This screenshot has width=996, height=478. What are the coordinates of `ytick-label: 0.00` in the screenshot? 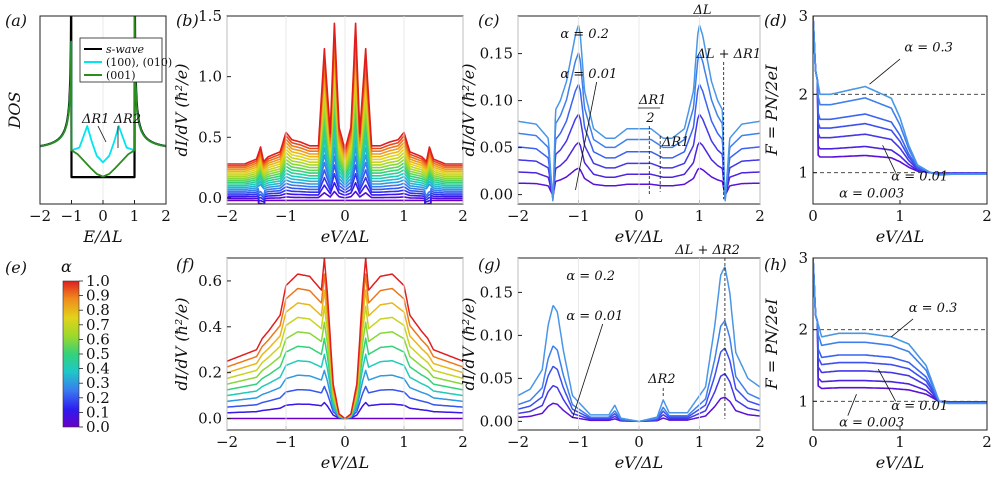 It's located at (496, 421).